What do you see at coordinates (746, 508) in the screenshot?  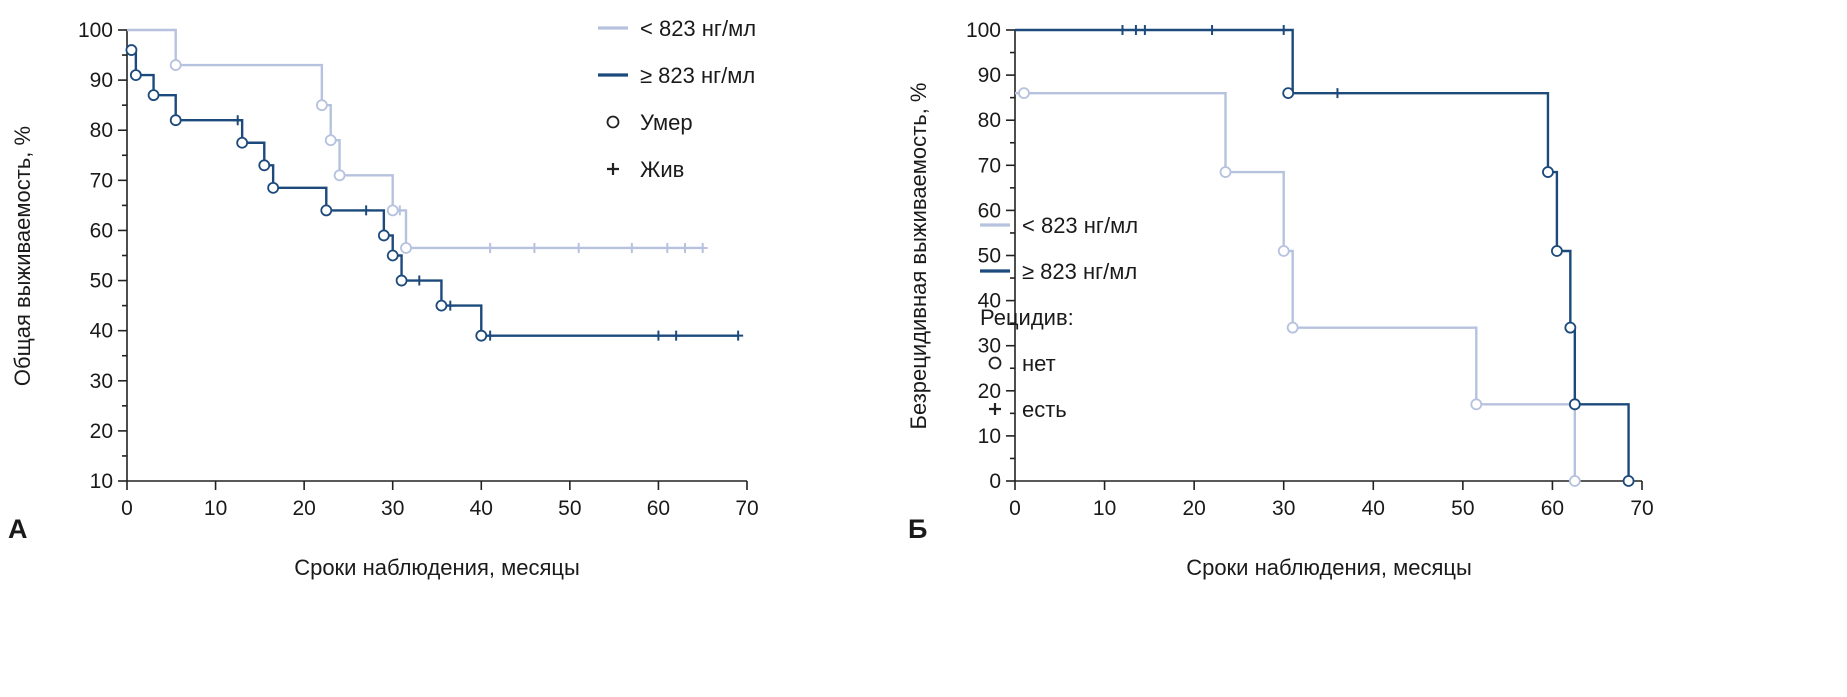 I see `x-tick-label: 70` at bounding box center [746, 508].